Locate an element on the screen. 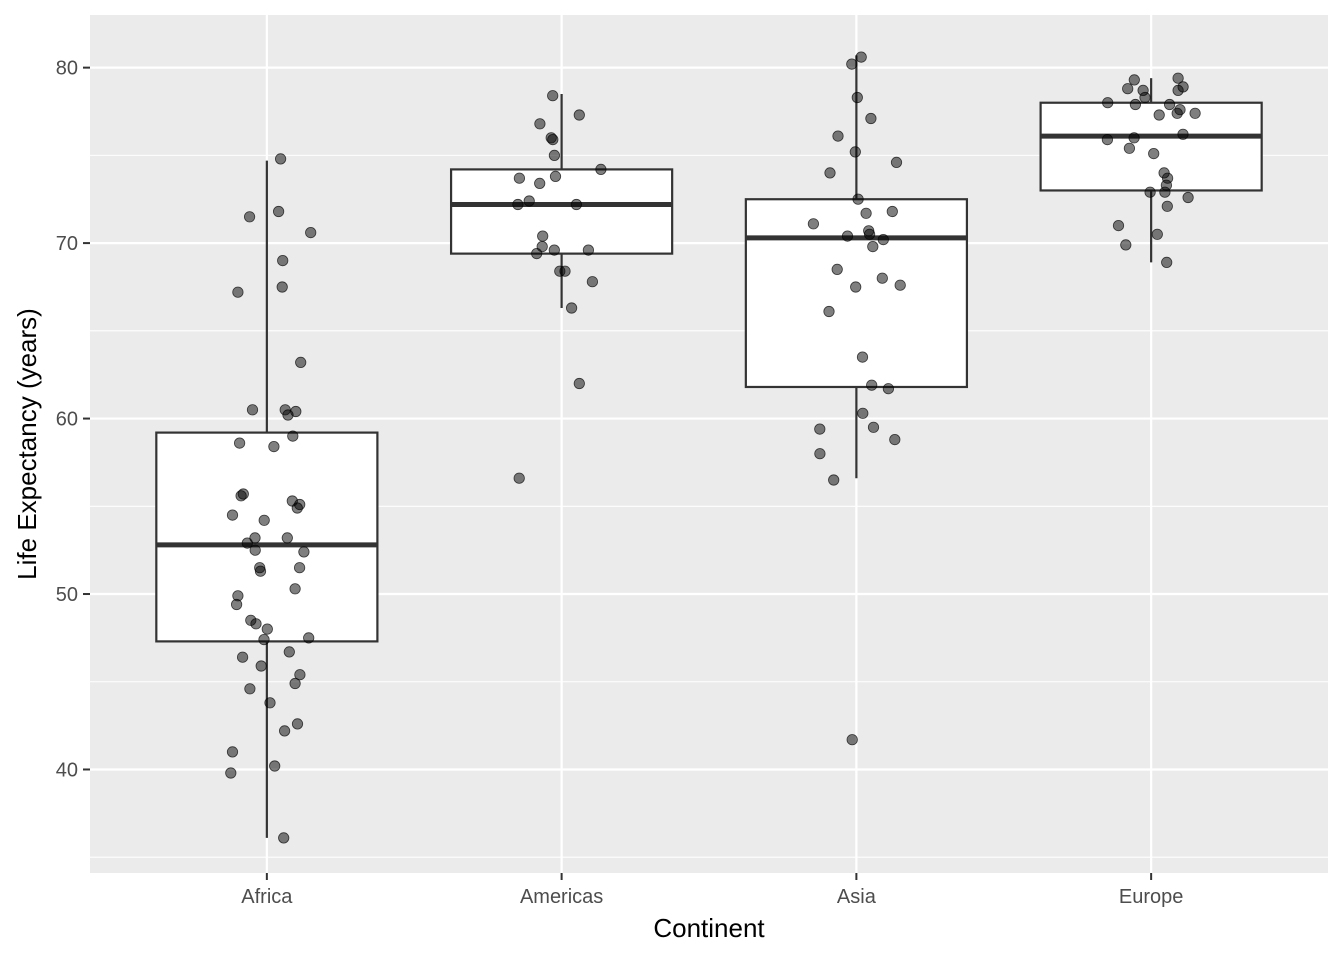 This screenshot has height=960, width=1344. box-americas is located at coordinates (561, 201).